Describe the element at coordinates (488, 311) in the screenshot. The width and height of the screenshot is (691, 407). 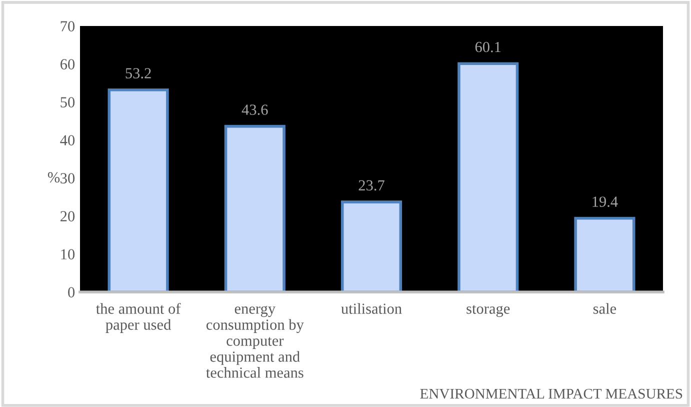
I see `x-tick-label: storage` at that location.